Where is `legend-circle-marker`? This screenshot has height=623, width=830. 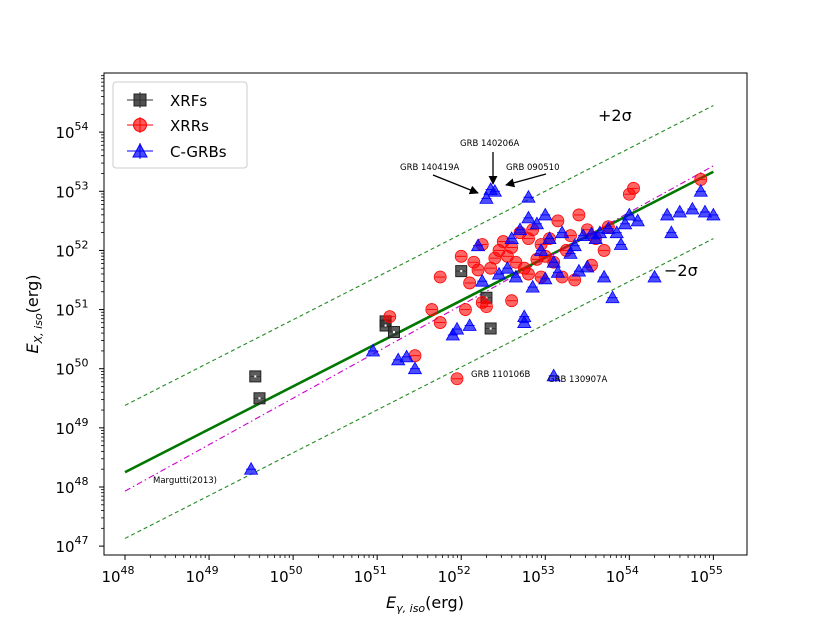
legend-circle-marker is located at coordinates (140, 125).